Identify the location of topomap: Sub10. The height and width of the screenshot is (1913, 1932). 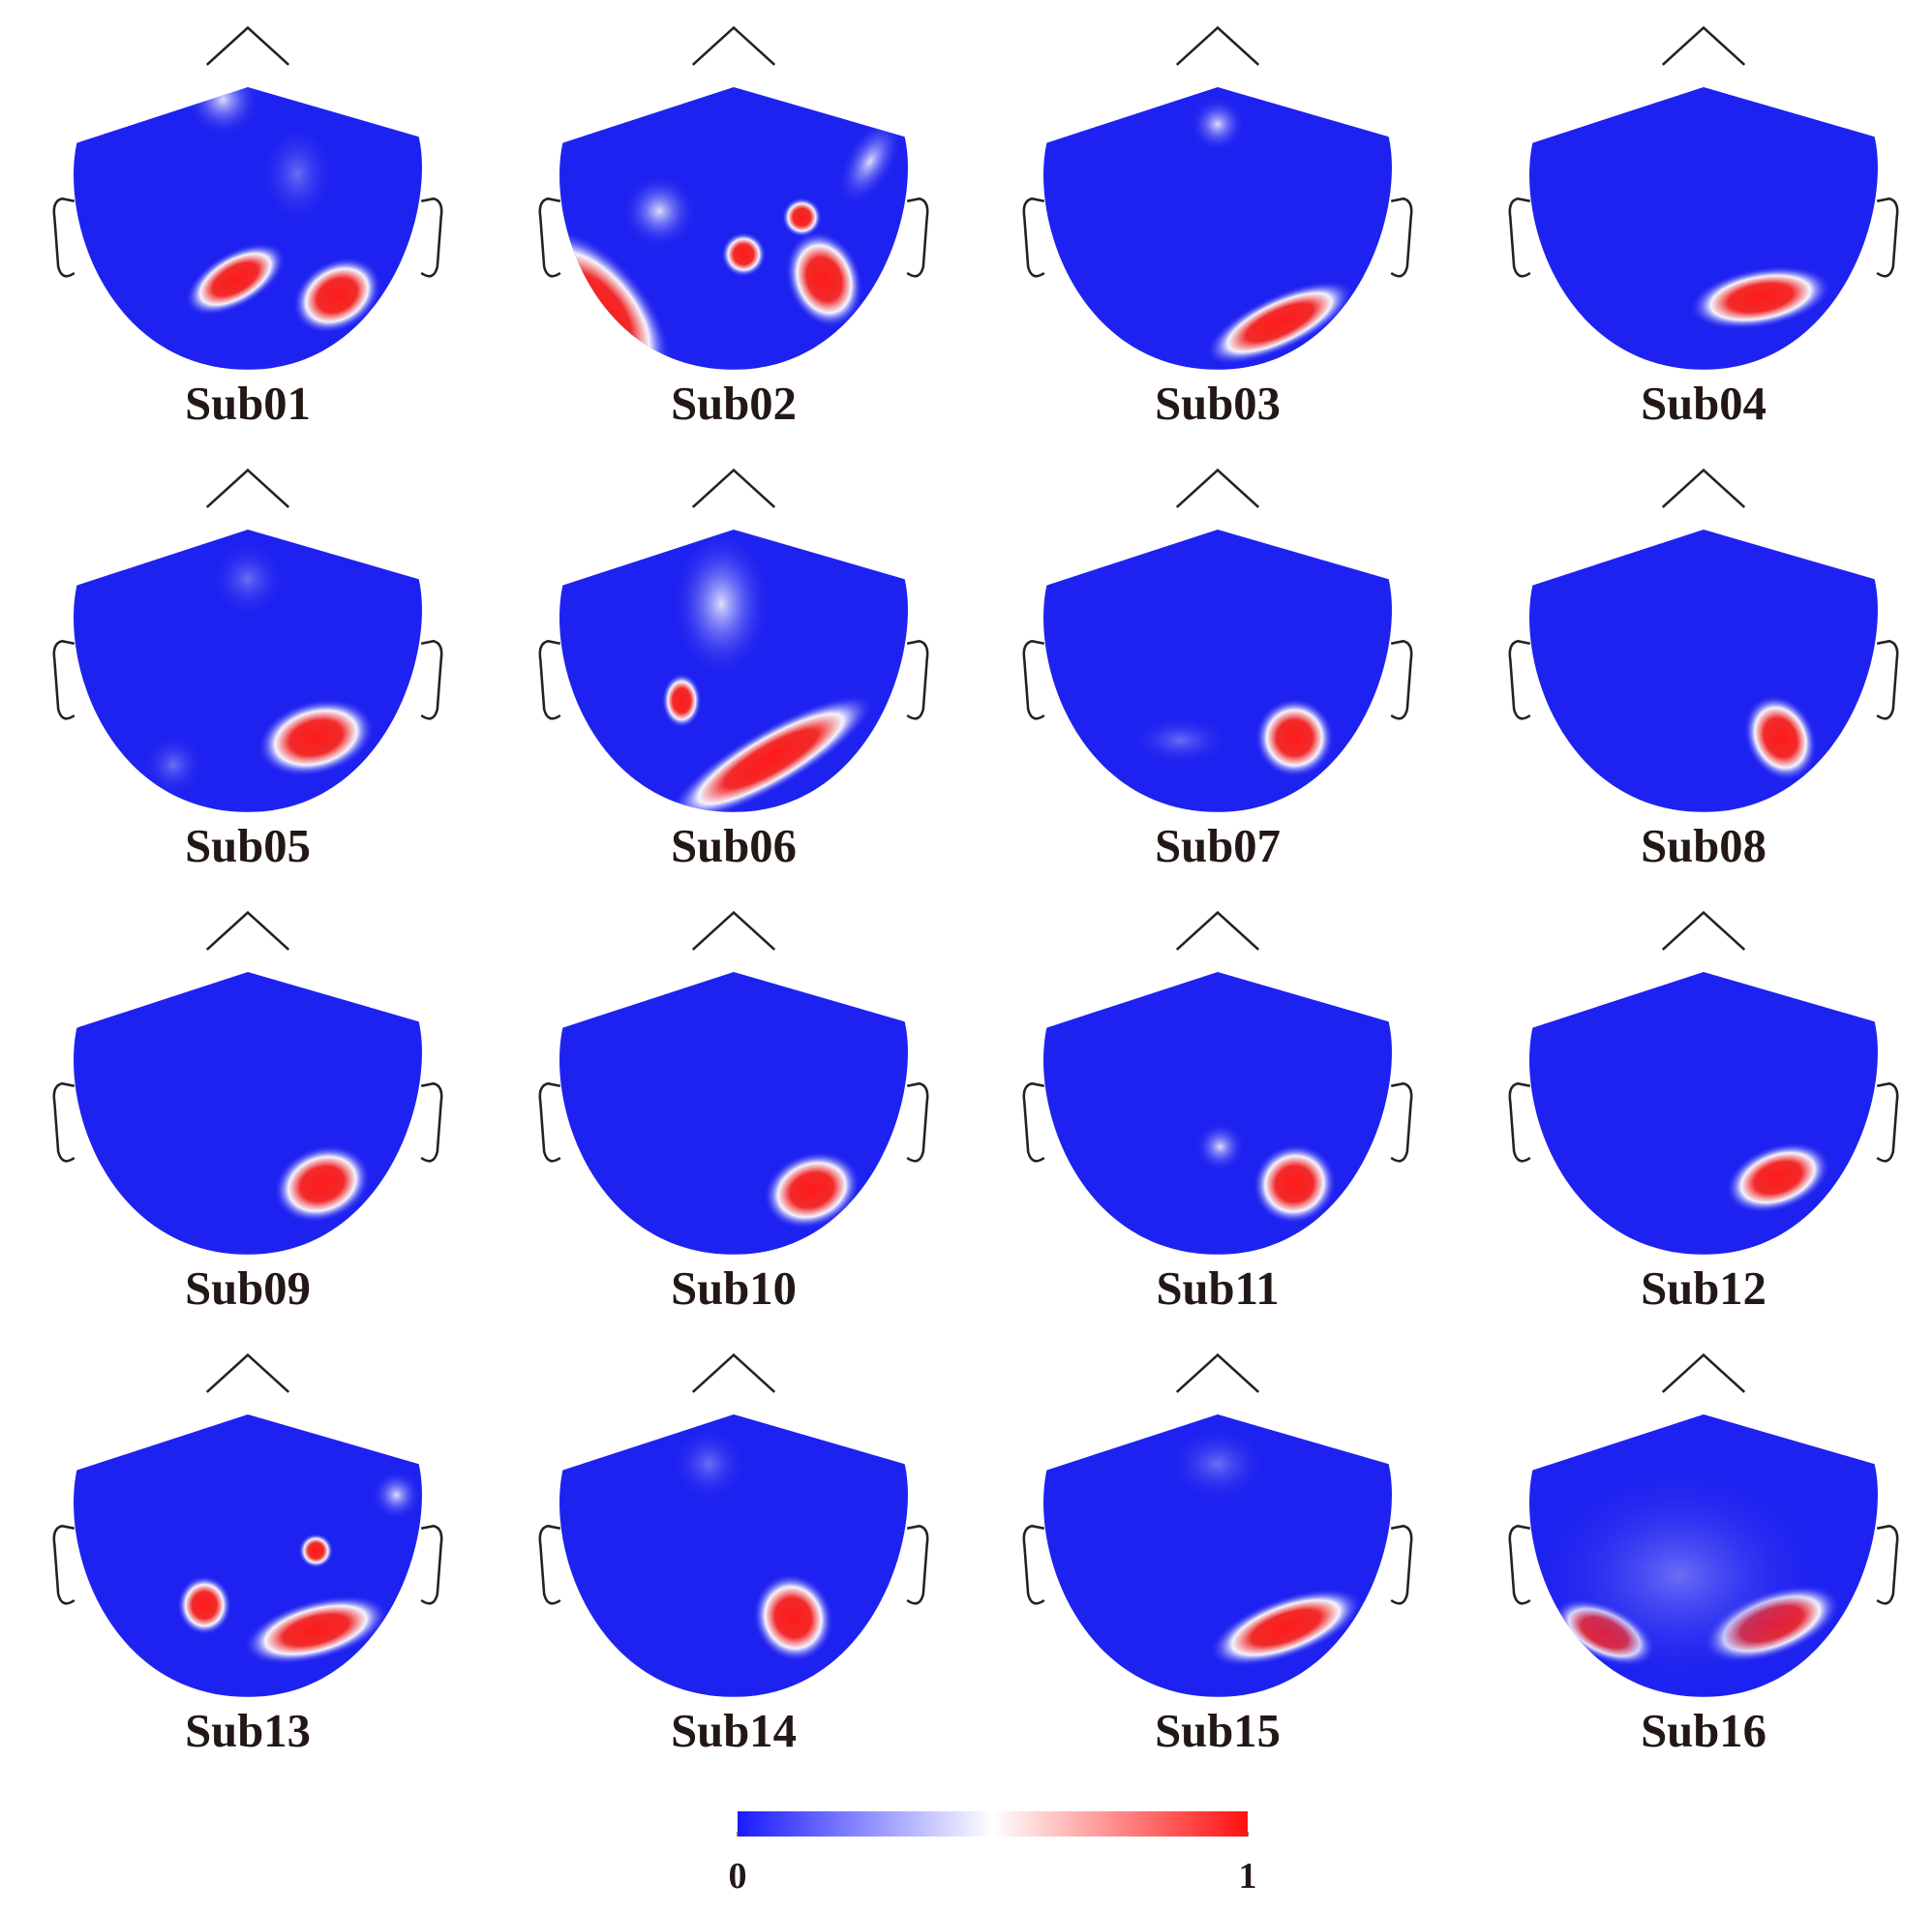
(733, 1112).